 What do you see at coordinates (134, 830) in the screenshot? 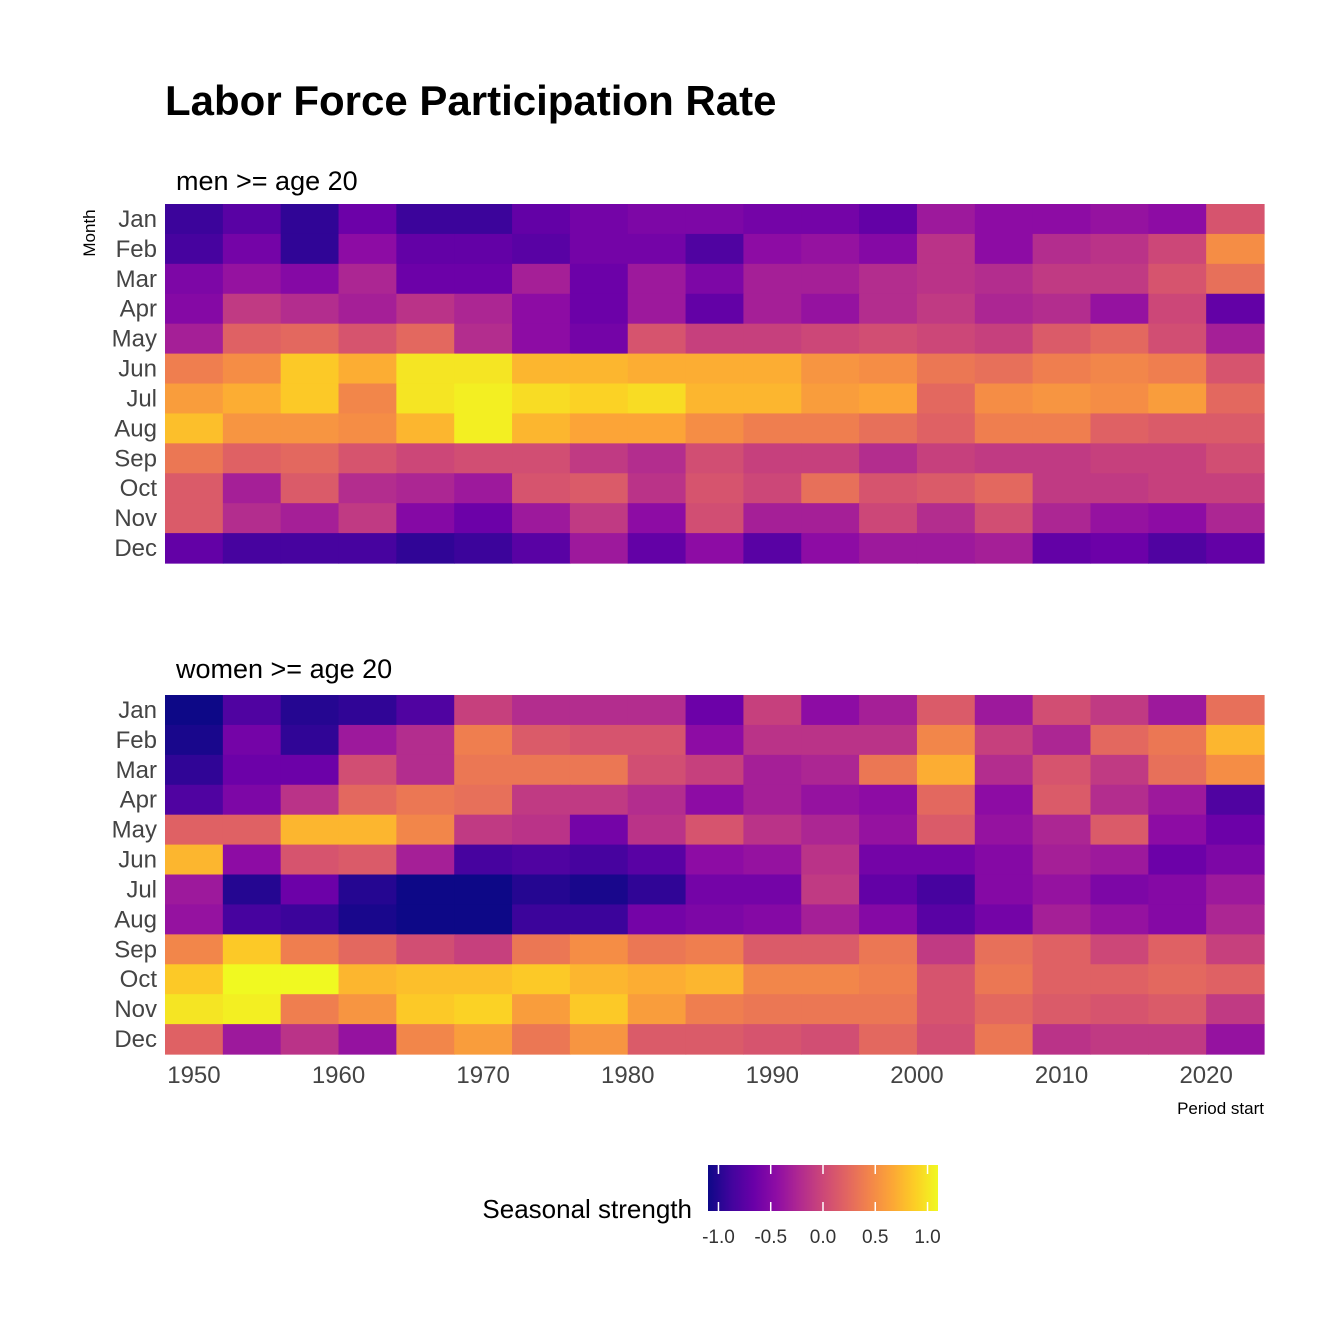
I see `y-tick-label: May` at bounding box center [134, 830].